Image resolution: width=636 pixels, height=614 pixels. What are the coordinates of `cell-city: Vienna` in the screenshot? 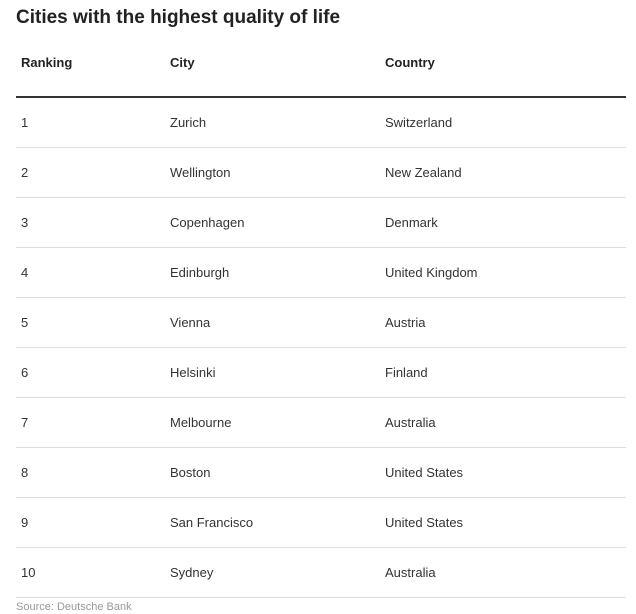 It's located at (272, 322).